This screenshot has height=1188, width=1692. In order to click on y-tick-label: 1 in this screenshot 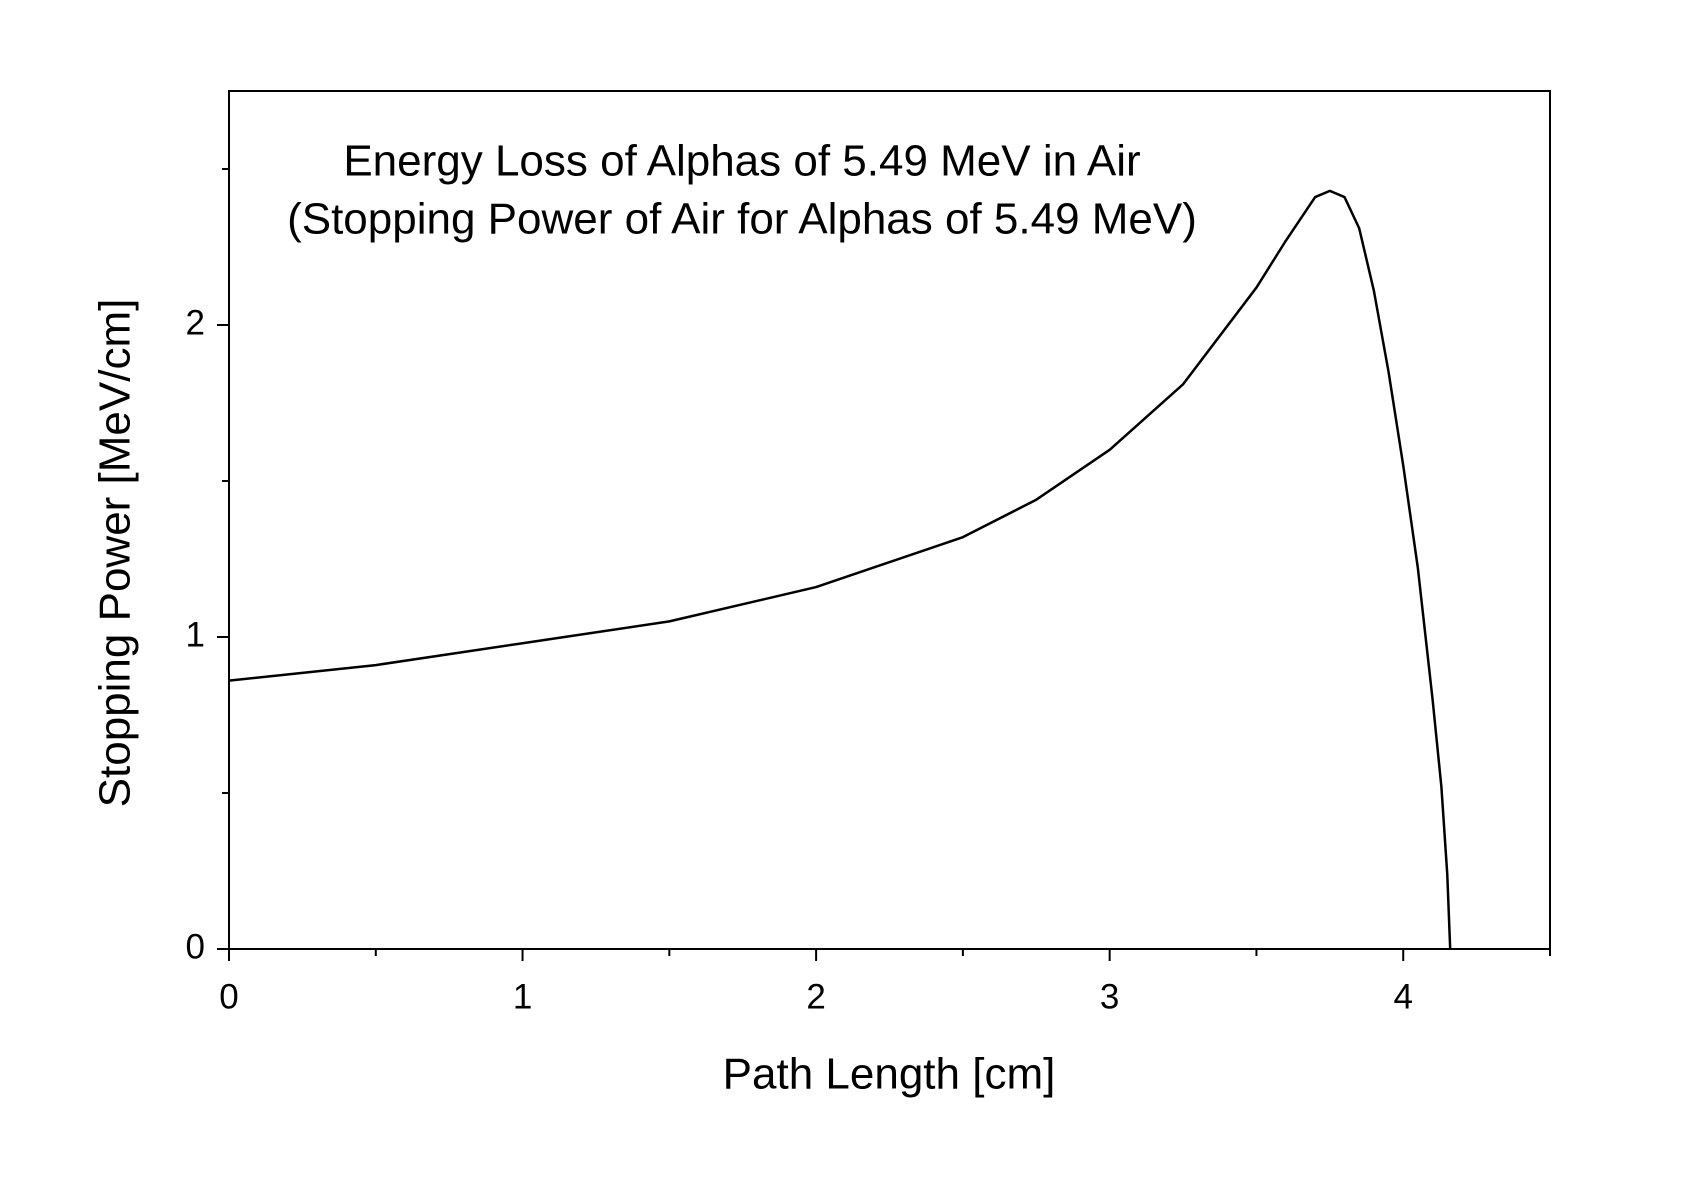, I will do `click(195, 634)`.